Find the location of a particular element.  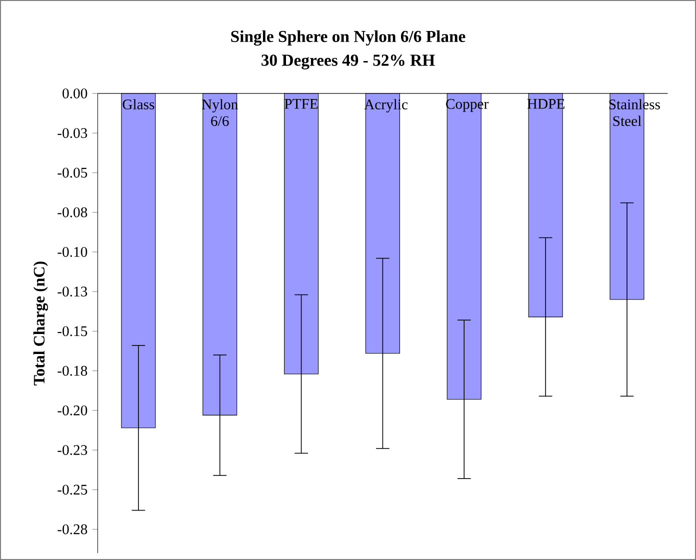

x-tick-label: PTFE is located at coordinates (301, 104).